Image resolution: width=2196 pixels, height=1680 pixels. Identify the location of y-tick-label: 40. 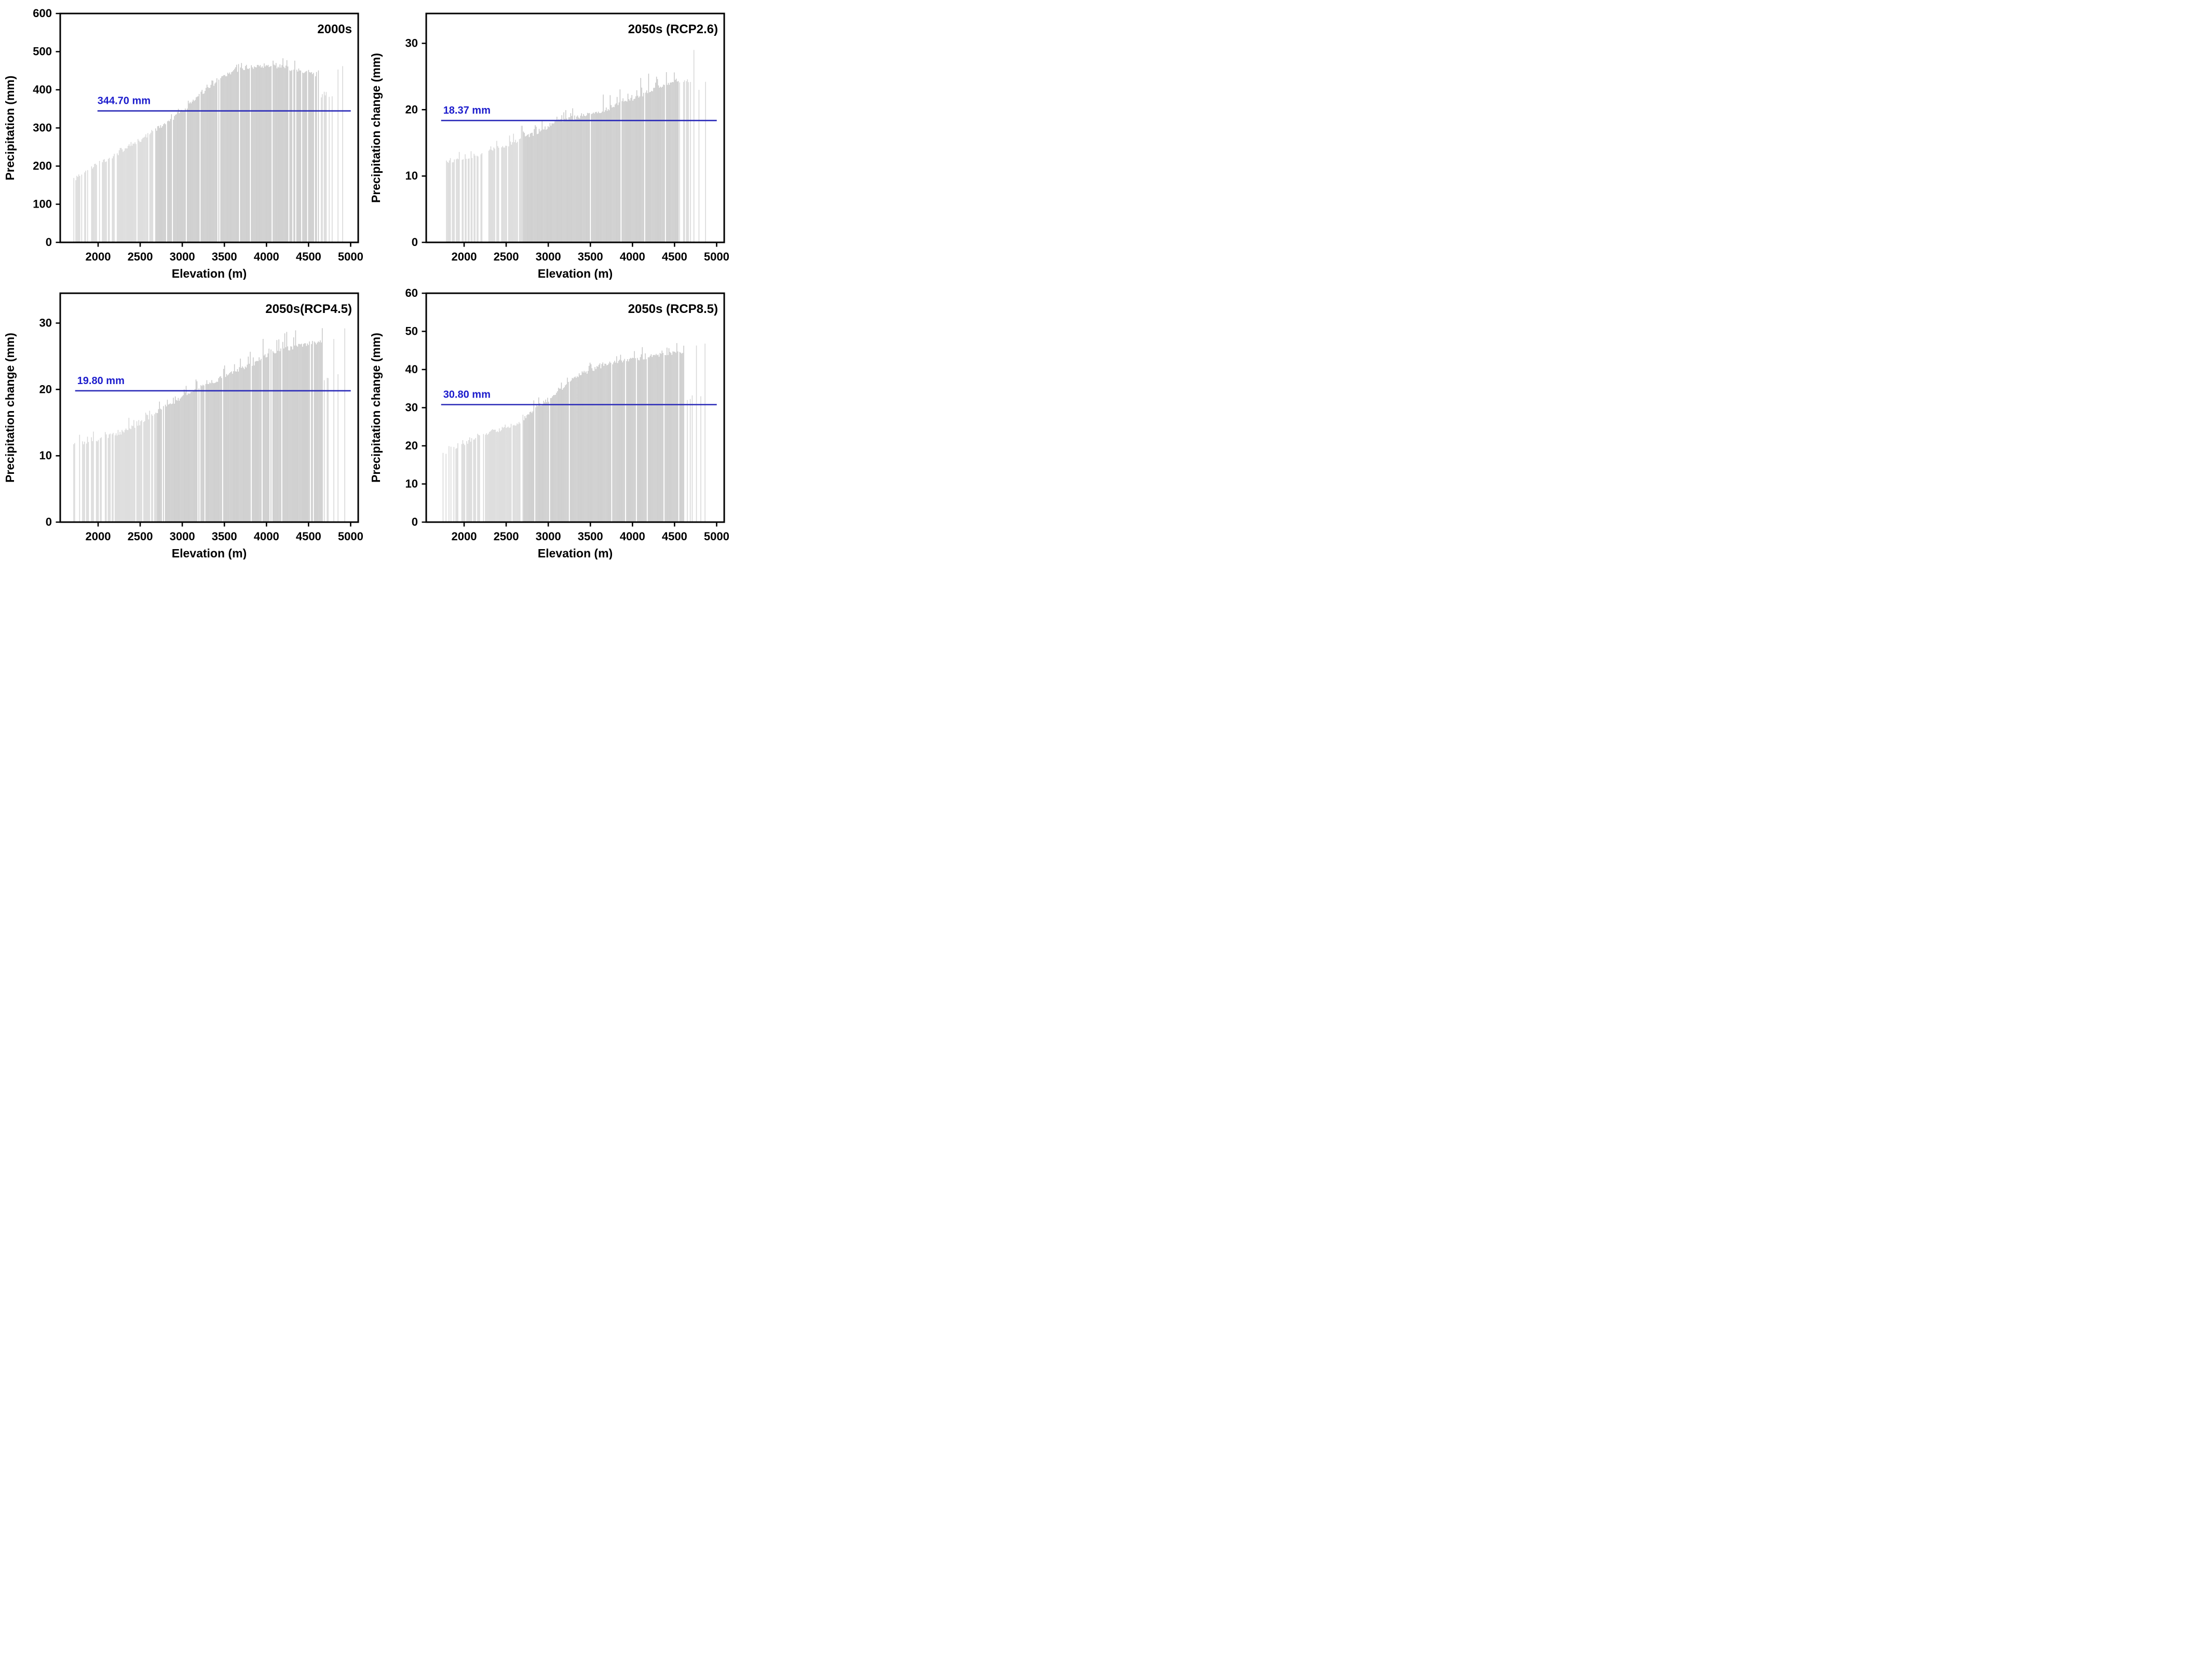
(411, 369).